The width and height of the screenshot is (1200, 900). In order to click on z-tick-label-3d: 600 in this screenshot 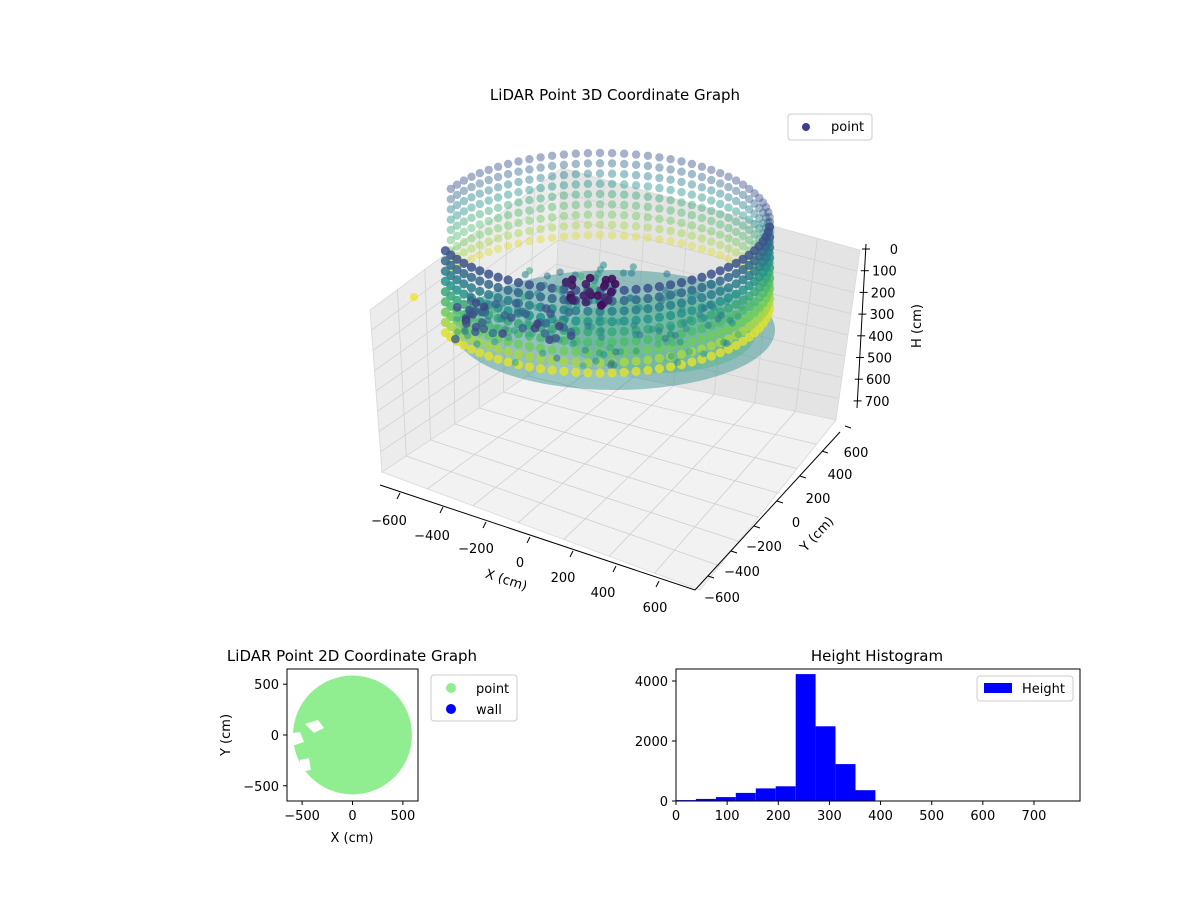, I will do `click(878, 380)`.